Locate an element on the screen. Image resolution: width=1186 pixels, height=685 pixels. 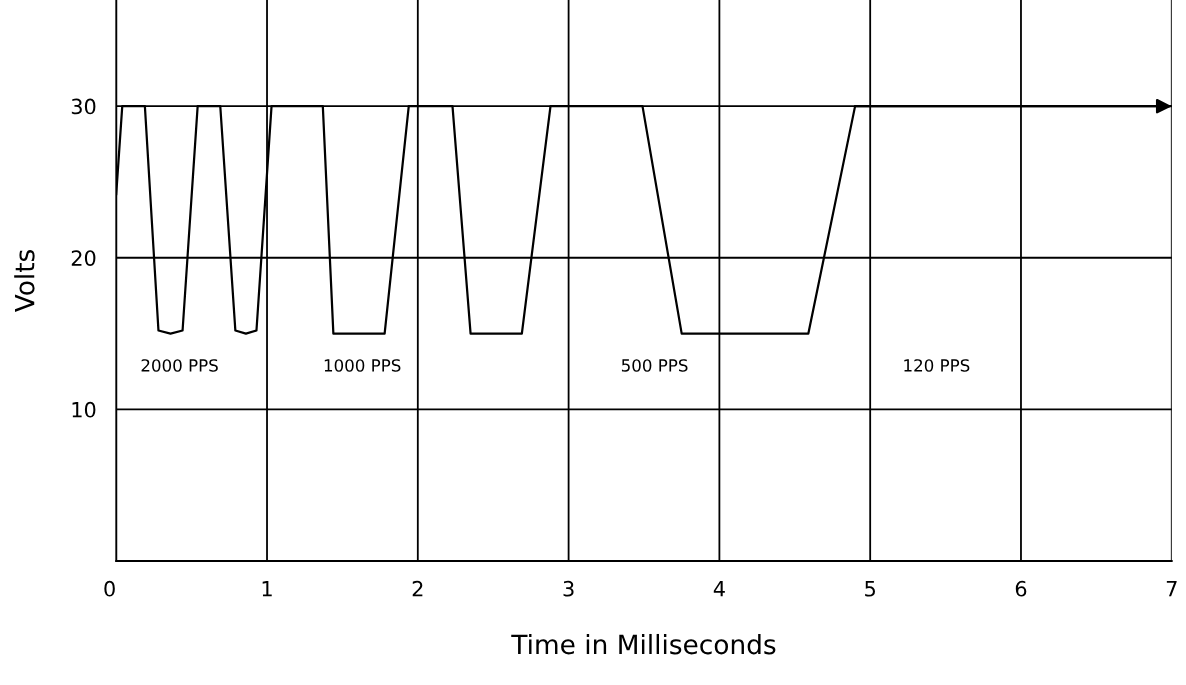
annotation: 2000 PPS is located at coordinates (179, 365).